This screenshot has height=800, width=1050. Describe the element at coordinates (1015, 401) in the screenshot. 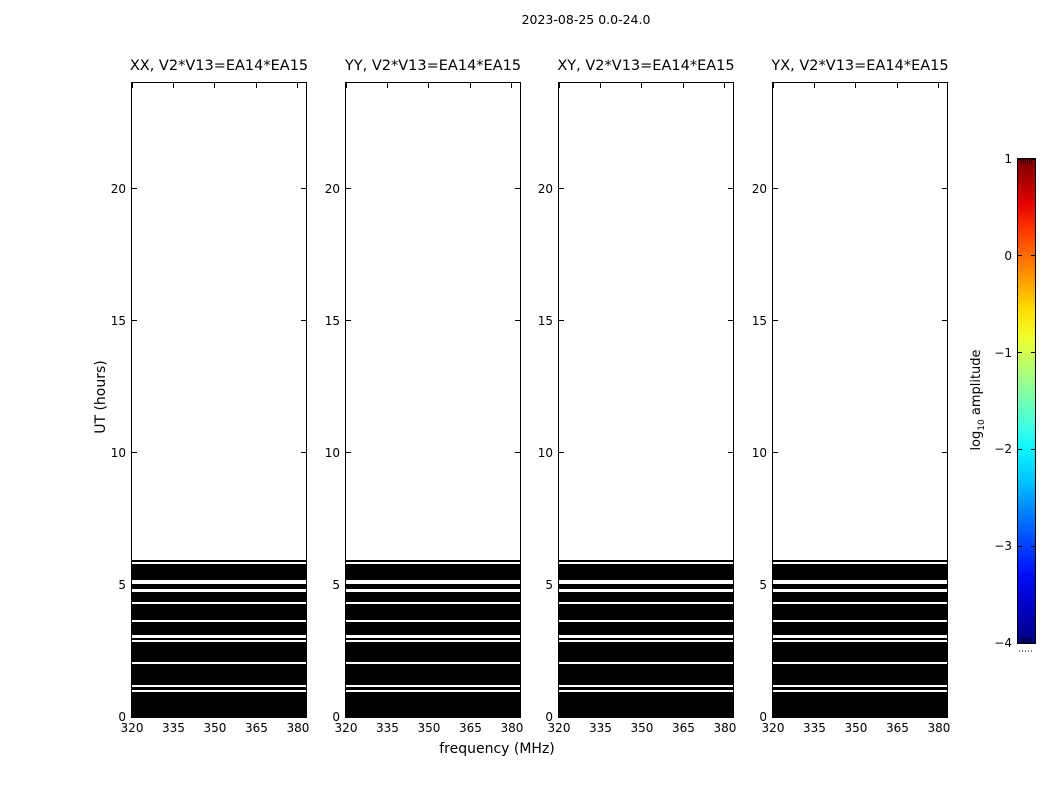

I see `colorbar: 1 0 −1 −2 −3 −4` at that location.